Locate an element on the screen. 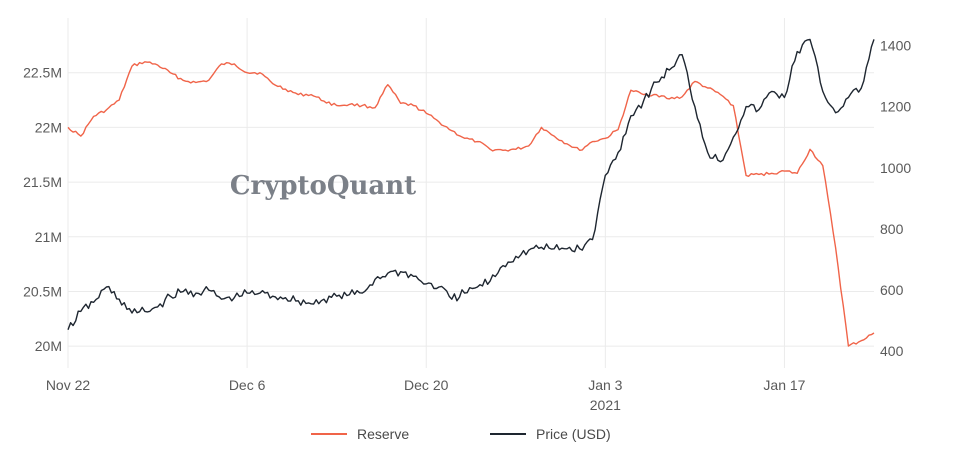 This screenshot has height=457, width=958. x-tick-label: Jan 3 is located at coordinates (605, 385).